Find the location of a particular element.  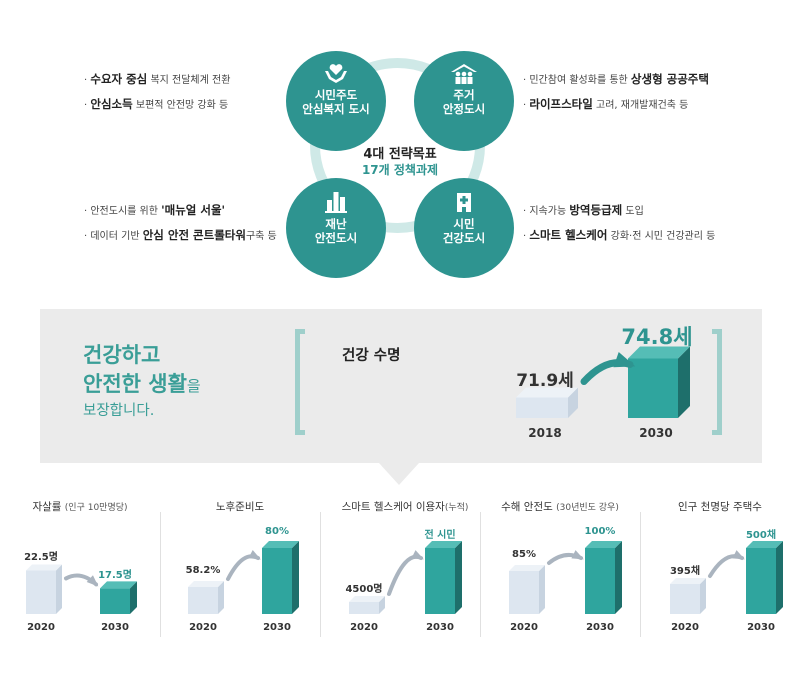

bullet-text: 보편적 안전망 강화 등 is located at coordinates (180, 105).